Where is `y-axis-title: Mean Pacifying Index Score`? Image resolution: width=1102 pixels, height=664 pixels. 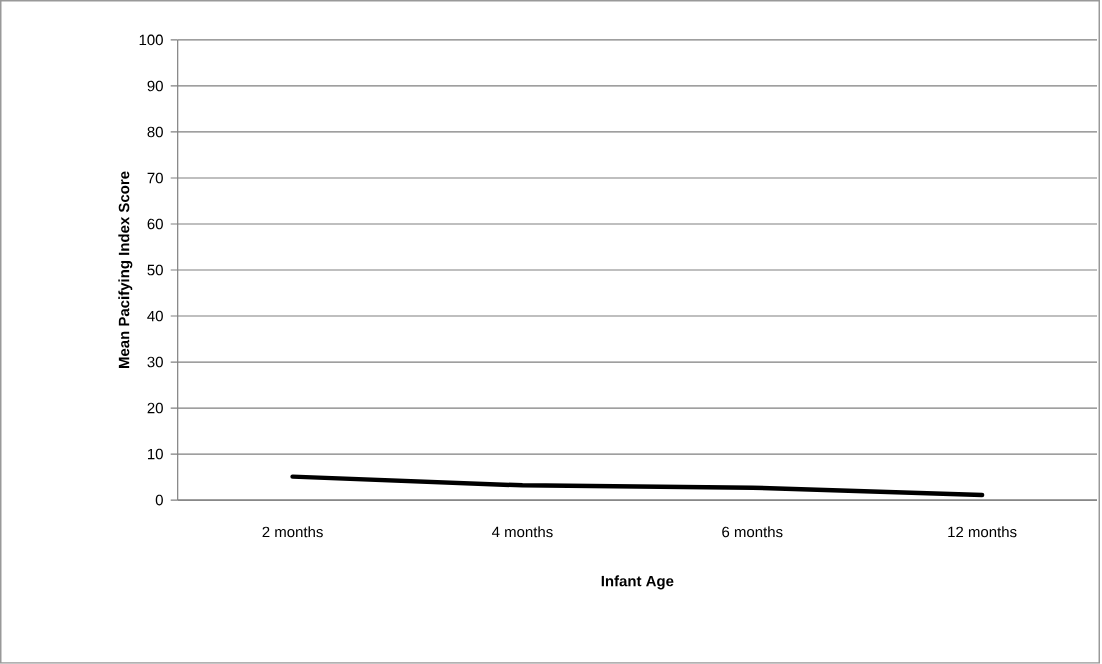
y-axis-title: Mean Pacifying Index Score is located at coordinates (125, 270).